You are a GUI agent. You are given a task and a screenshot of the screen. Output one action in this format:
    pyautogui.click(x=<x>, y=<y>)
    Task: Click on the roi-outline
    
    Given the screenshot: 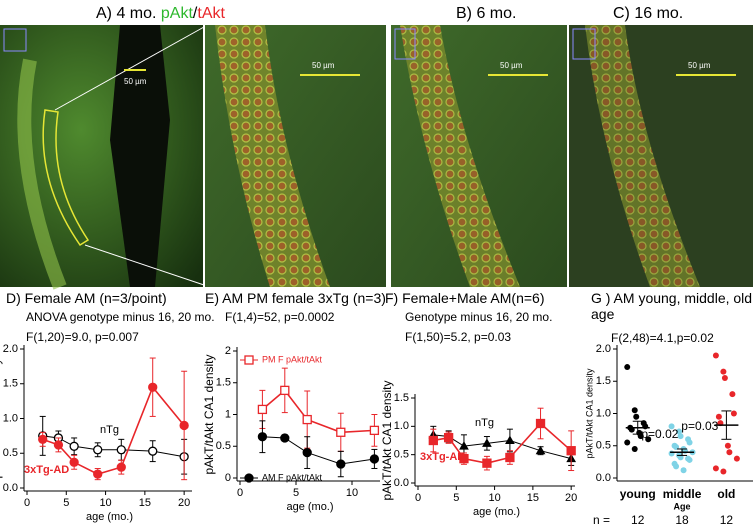 What is the action you would take?
    pyautogui.click(x=66, y=178)
    